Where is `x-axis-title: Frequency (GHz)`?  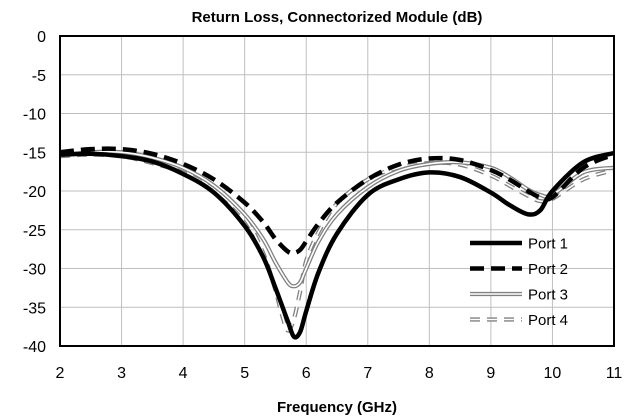 x-axis-title: Frequency (GHz) is located at coordinates (337, 407).